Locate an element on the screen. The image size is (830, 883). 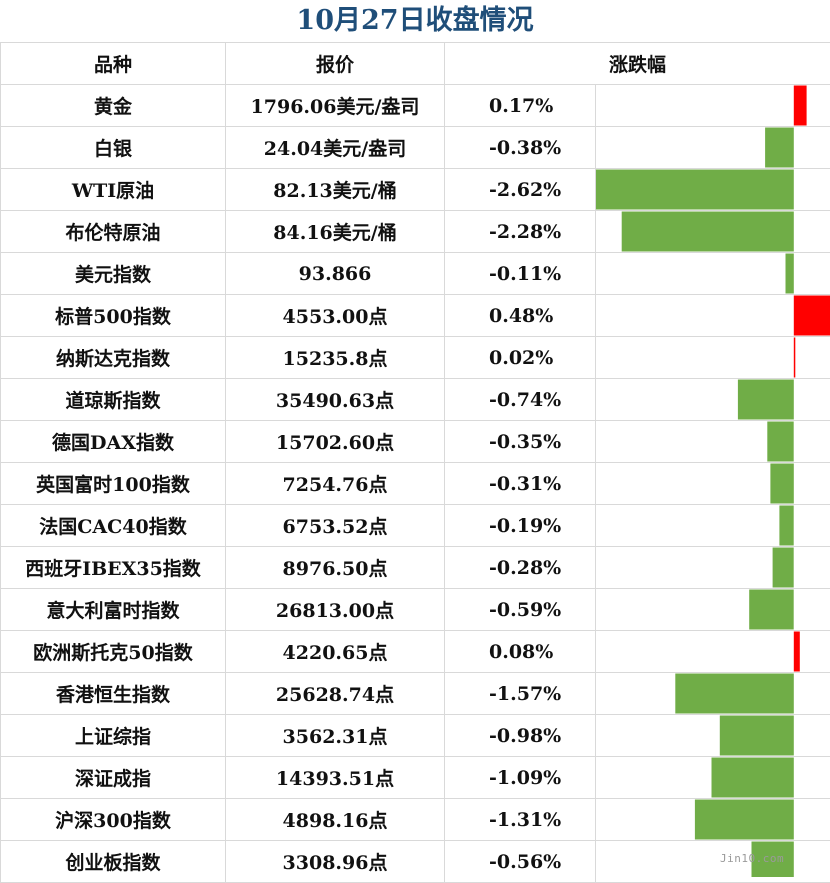
row-price: 3562.31点 is located at coordinates (335, 736).